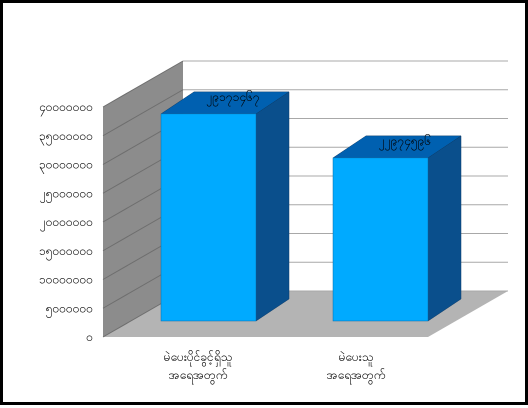 The image size is (528, 408). I want to click on y-tick-label: ၄၀၀၀၀၀၀၀, so click(66, 108).